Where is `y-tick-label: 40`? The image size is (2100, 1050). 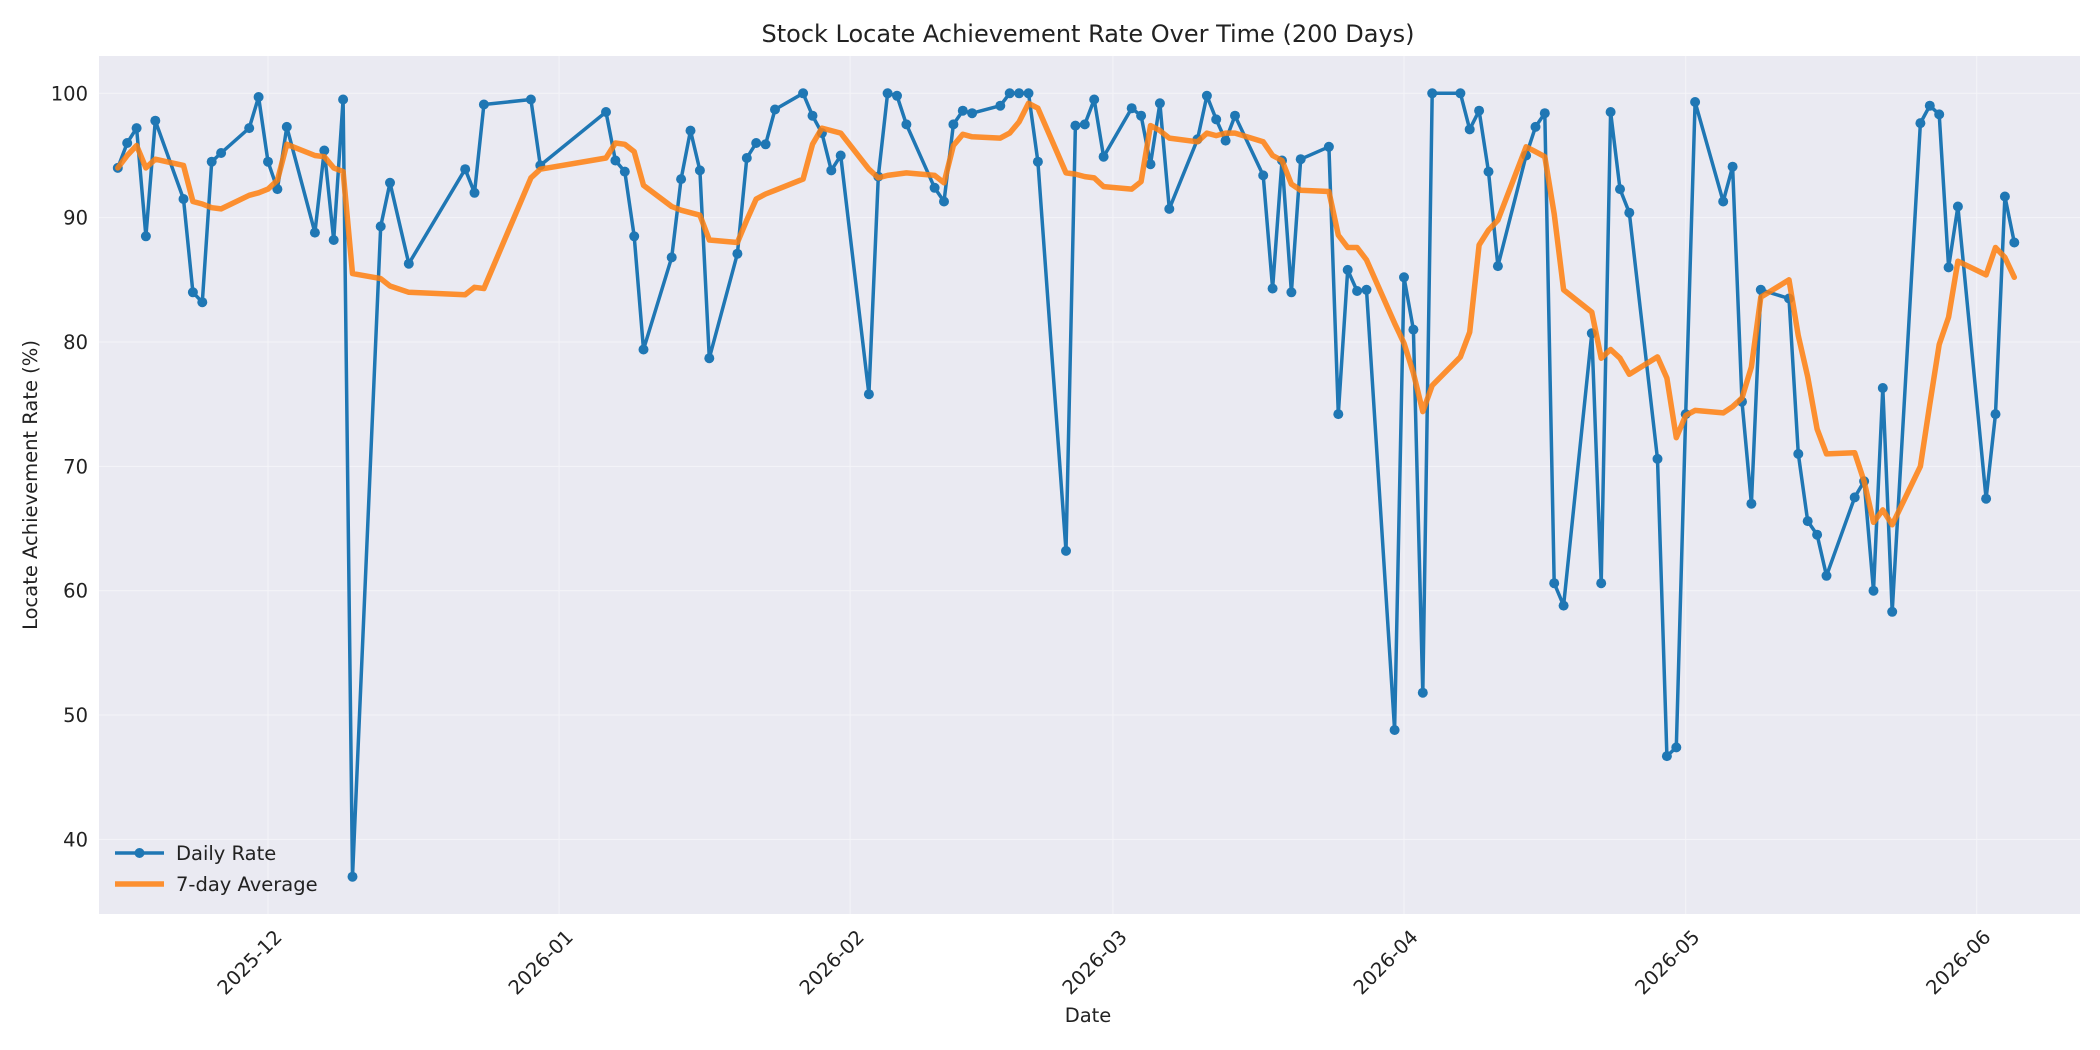 y-tick-label: 40 is located at coordinates (75, 839).